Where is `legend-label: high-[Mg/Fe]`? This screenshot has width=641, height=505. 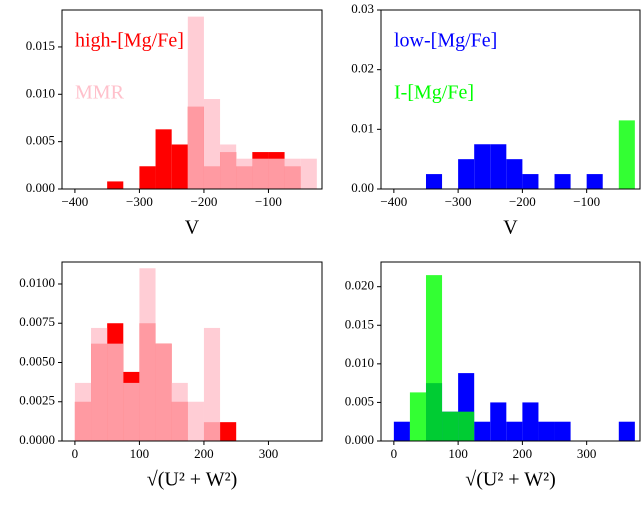
legend-label: high-[Mg/Fe] is located at coordinates (129, 41).